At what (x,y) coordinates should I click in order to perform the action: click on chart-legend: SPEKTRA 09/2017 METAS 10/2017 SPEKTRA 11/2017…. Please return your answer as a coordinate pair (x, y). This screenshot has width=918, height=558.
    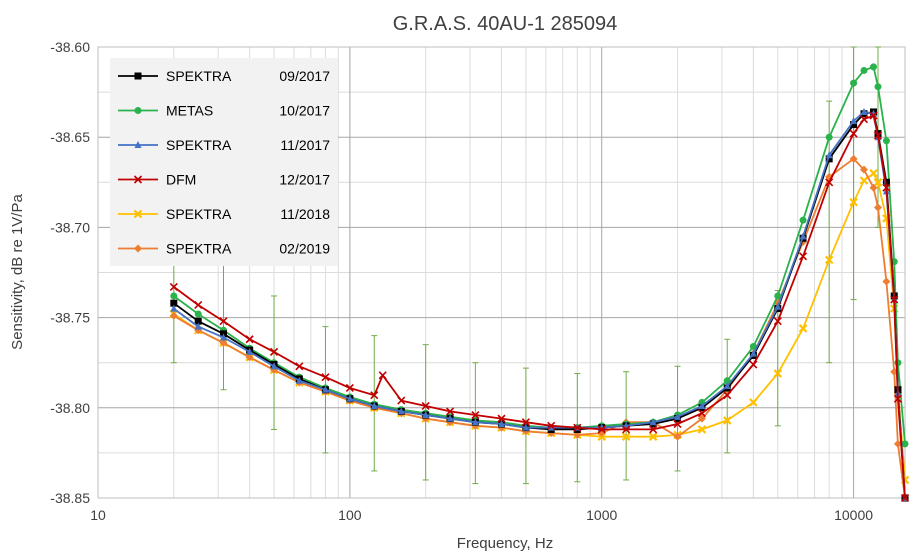
    Looking at the image, I should click on (224, 162).